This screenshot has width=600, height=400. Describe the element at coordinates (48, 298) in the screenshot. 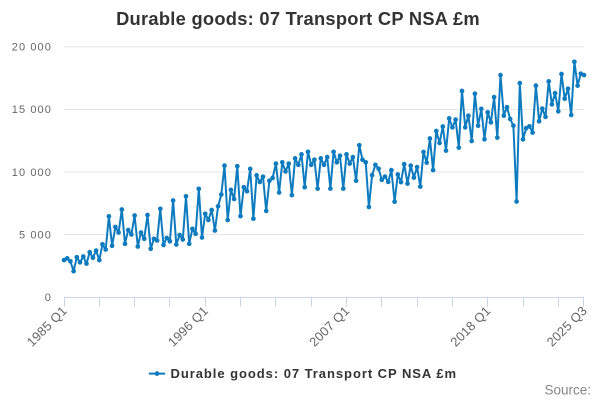

I see `svg-text: 0` at that location.